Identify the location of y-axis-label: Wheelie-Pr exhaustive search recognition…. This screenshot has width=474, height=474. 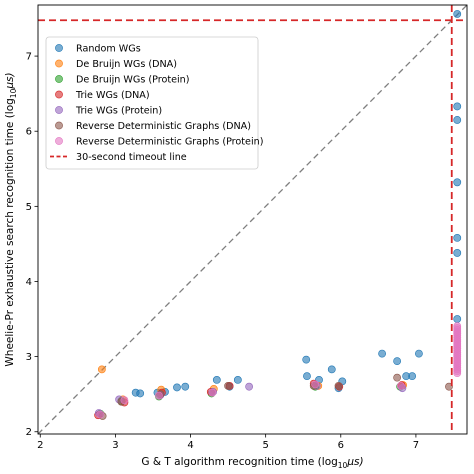
(11, 219).